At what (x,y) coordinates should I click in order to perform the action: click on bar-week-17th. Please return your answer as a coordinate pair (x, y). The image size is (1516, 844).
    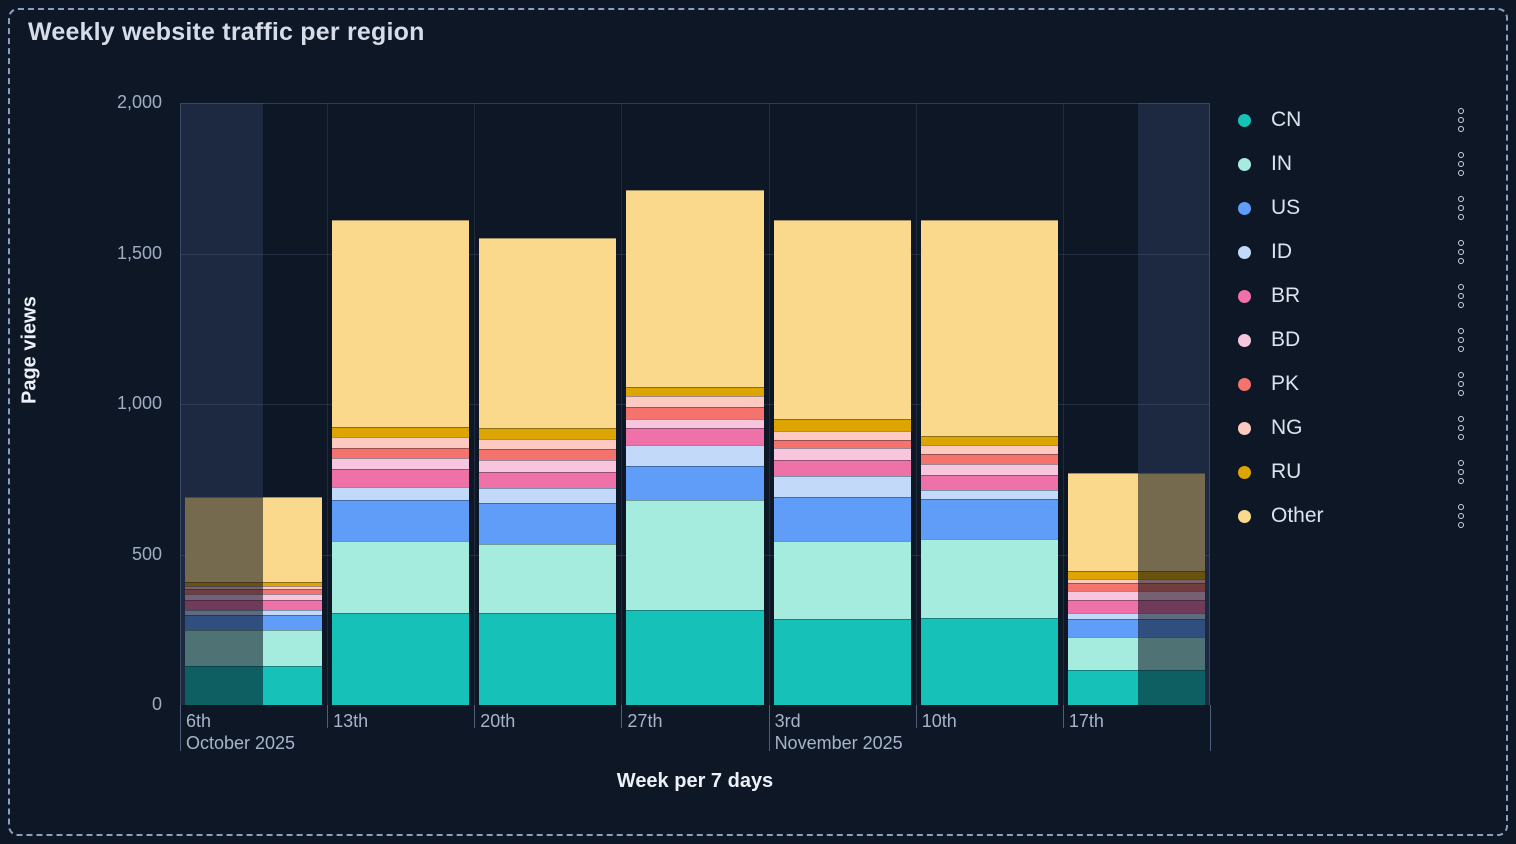
    Looking at the image, I should click on (1136, 589).